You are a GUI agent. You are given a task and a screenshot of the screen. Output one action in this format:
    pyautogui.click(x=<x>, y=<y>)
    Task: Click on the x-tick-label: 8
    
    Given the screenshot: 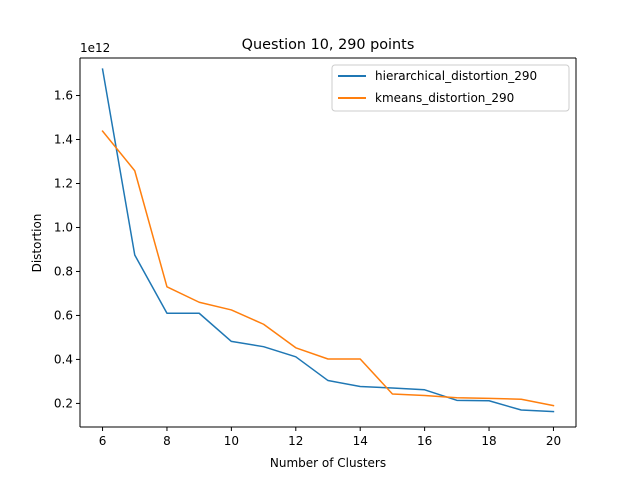 What is the action you would take?
    pyautogui.click(x=167, y=441)
    